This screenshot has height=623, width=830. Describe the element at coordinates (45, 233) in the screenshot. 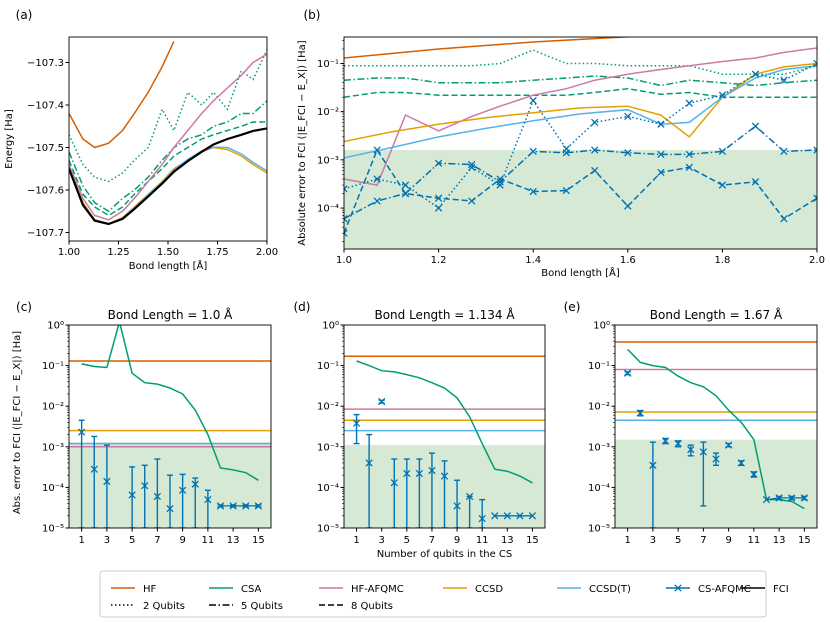

I see `a-ytick-label: −107.7` at that location.